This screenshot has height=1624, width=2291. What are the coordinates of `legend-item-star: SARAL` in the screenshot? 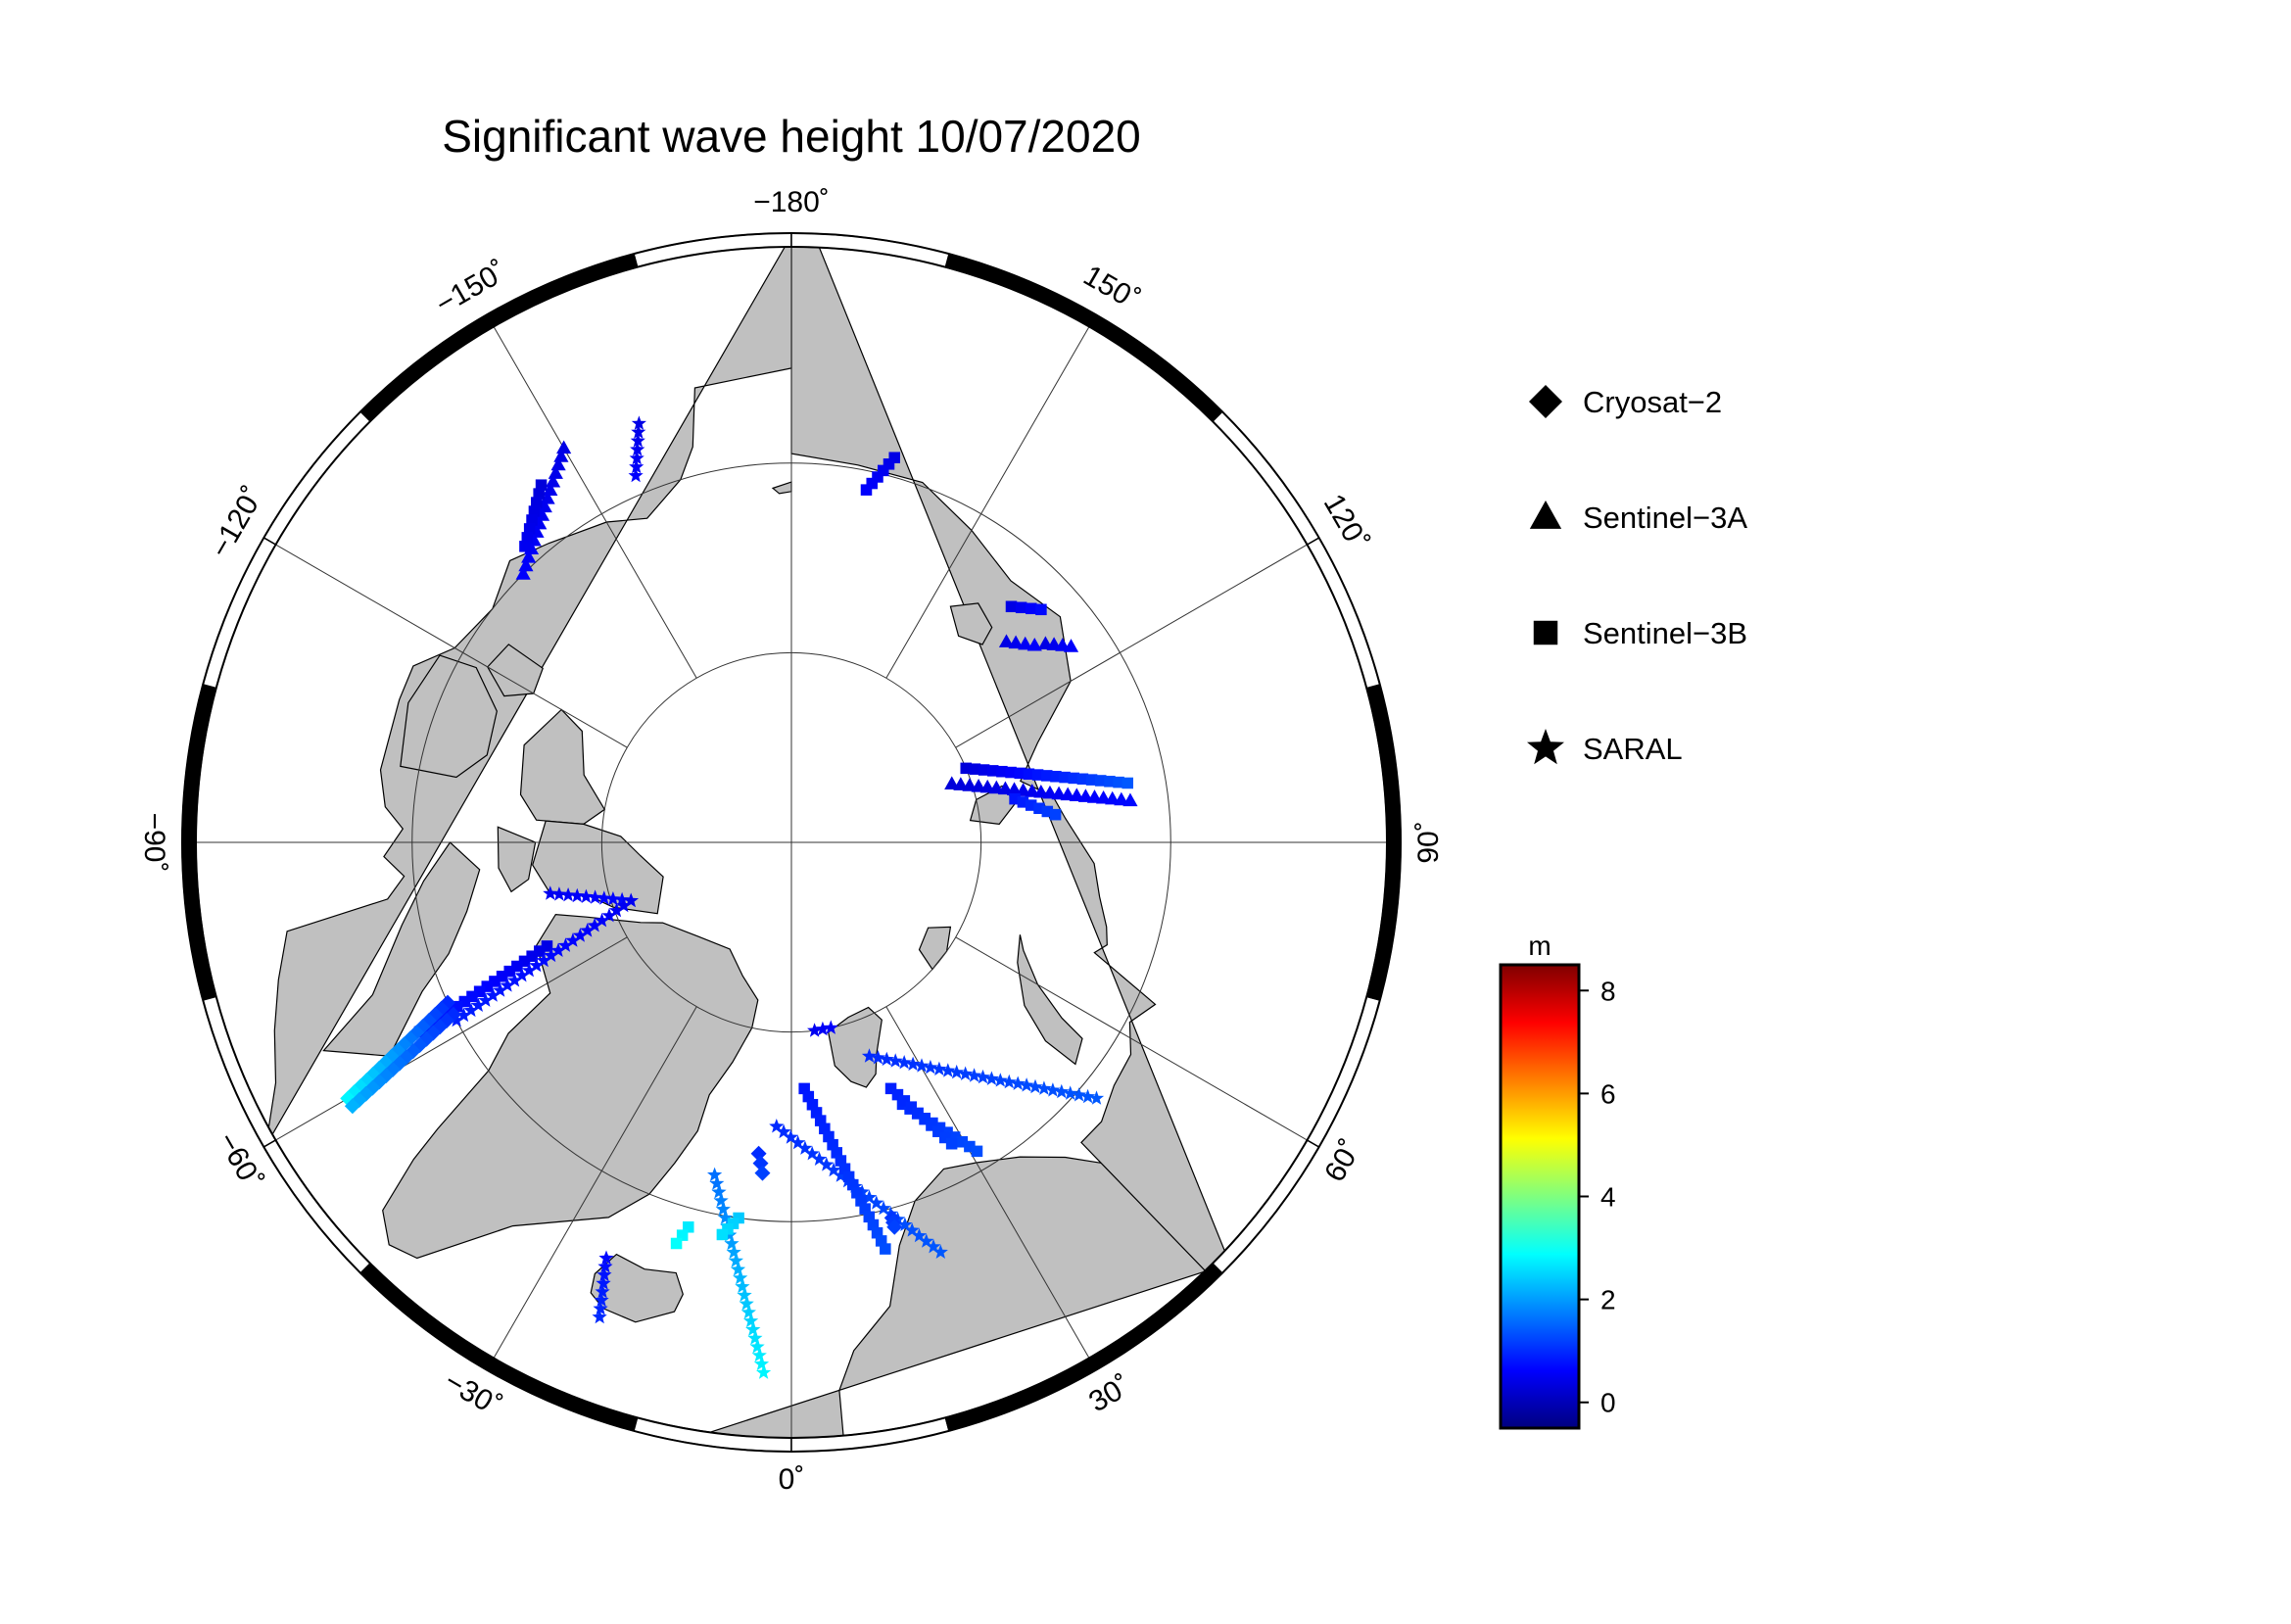 It's located at (1605, 747).